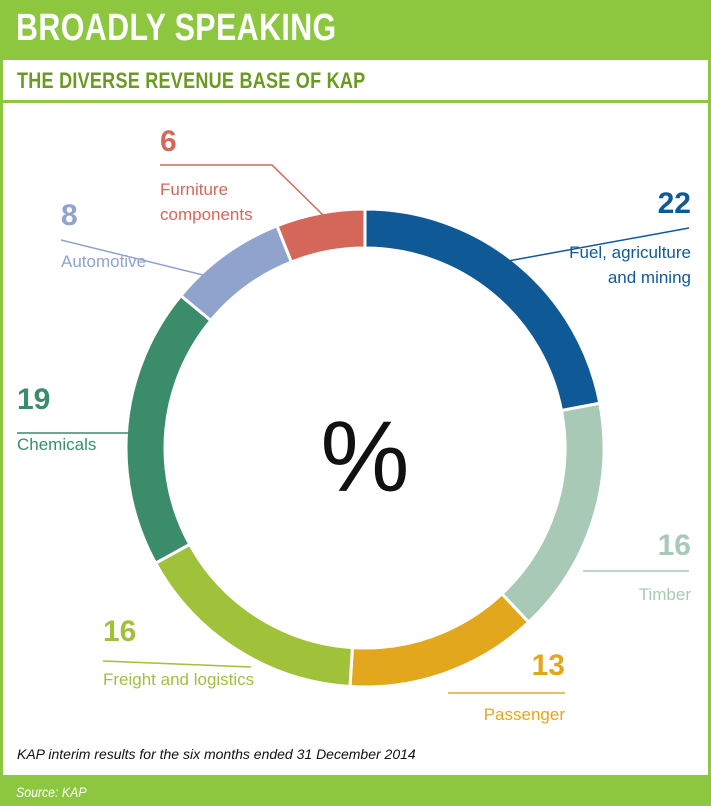 The height and width of the screenshot is (806, 711). Describe the element at coordinates (525, 714) in the screenshot. I see `slice-category-label-3: Passenger` at that location.